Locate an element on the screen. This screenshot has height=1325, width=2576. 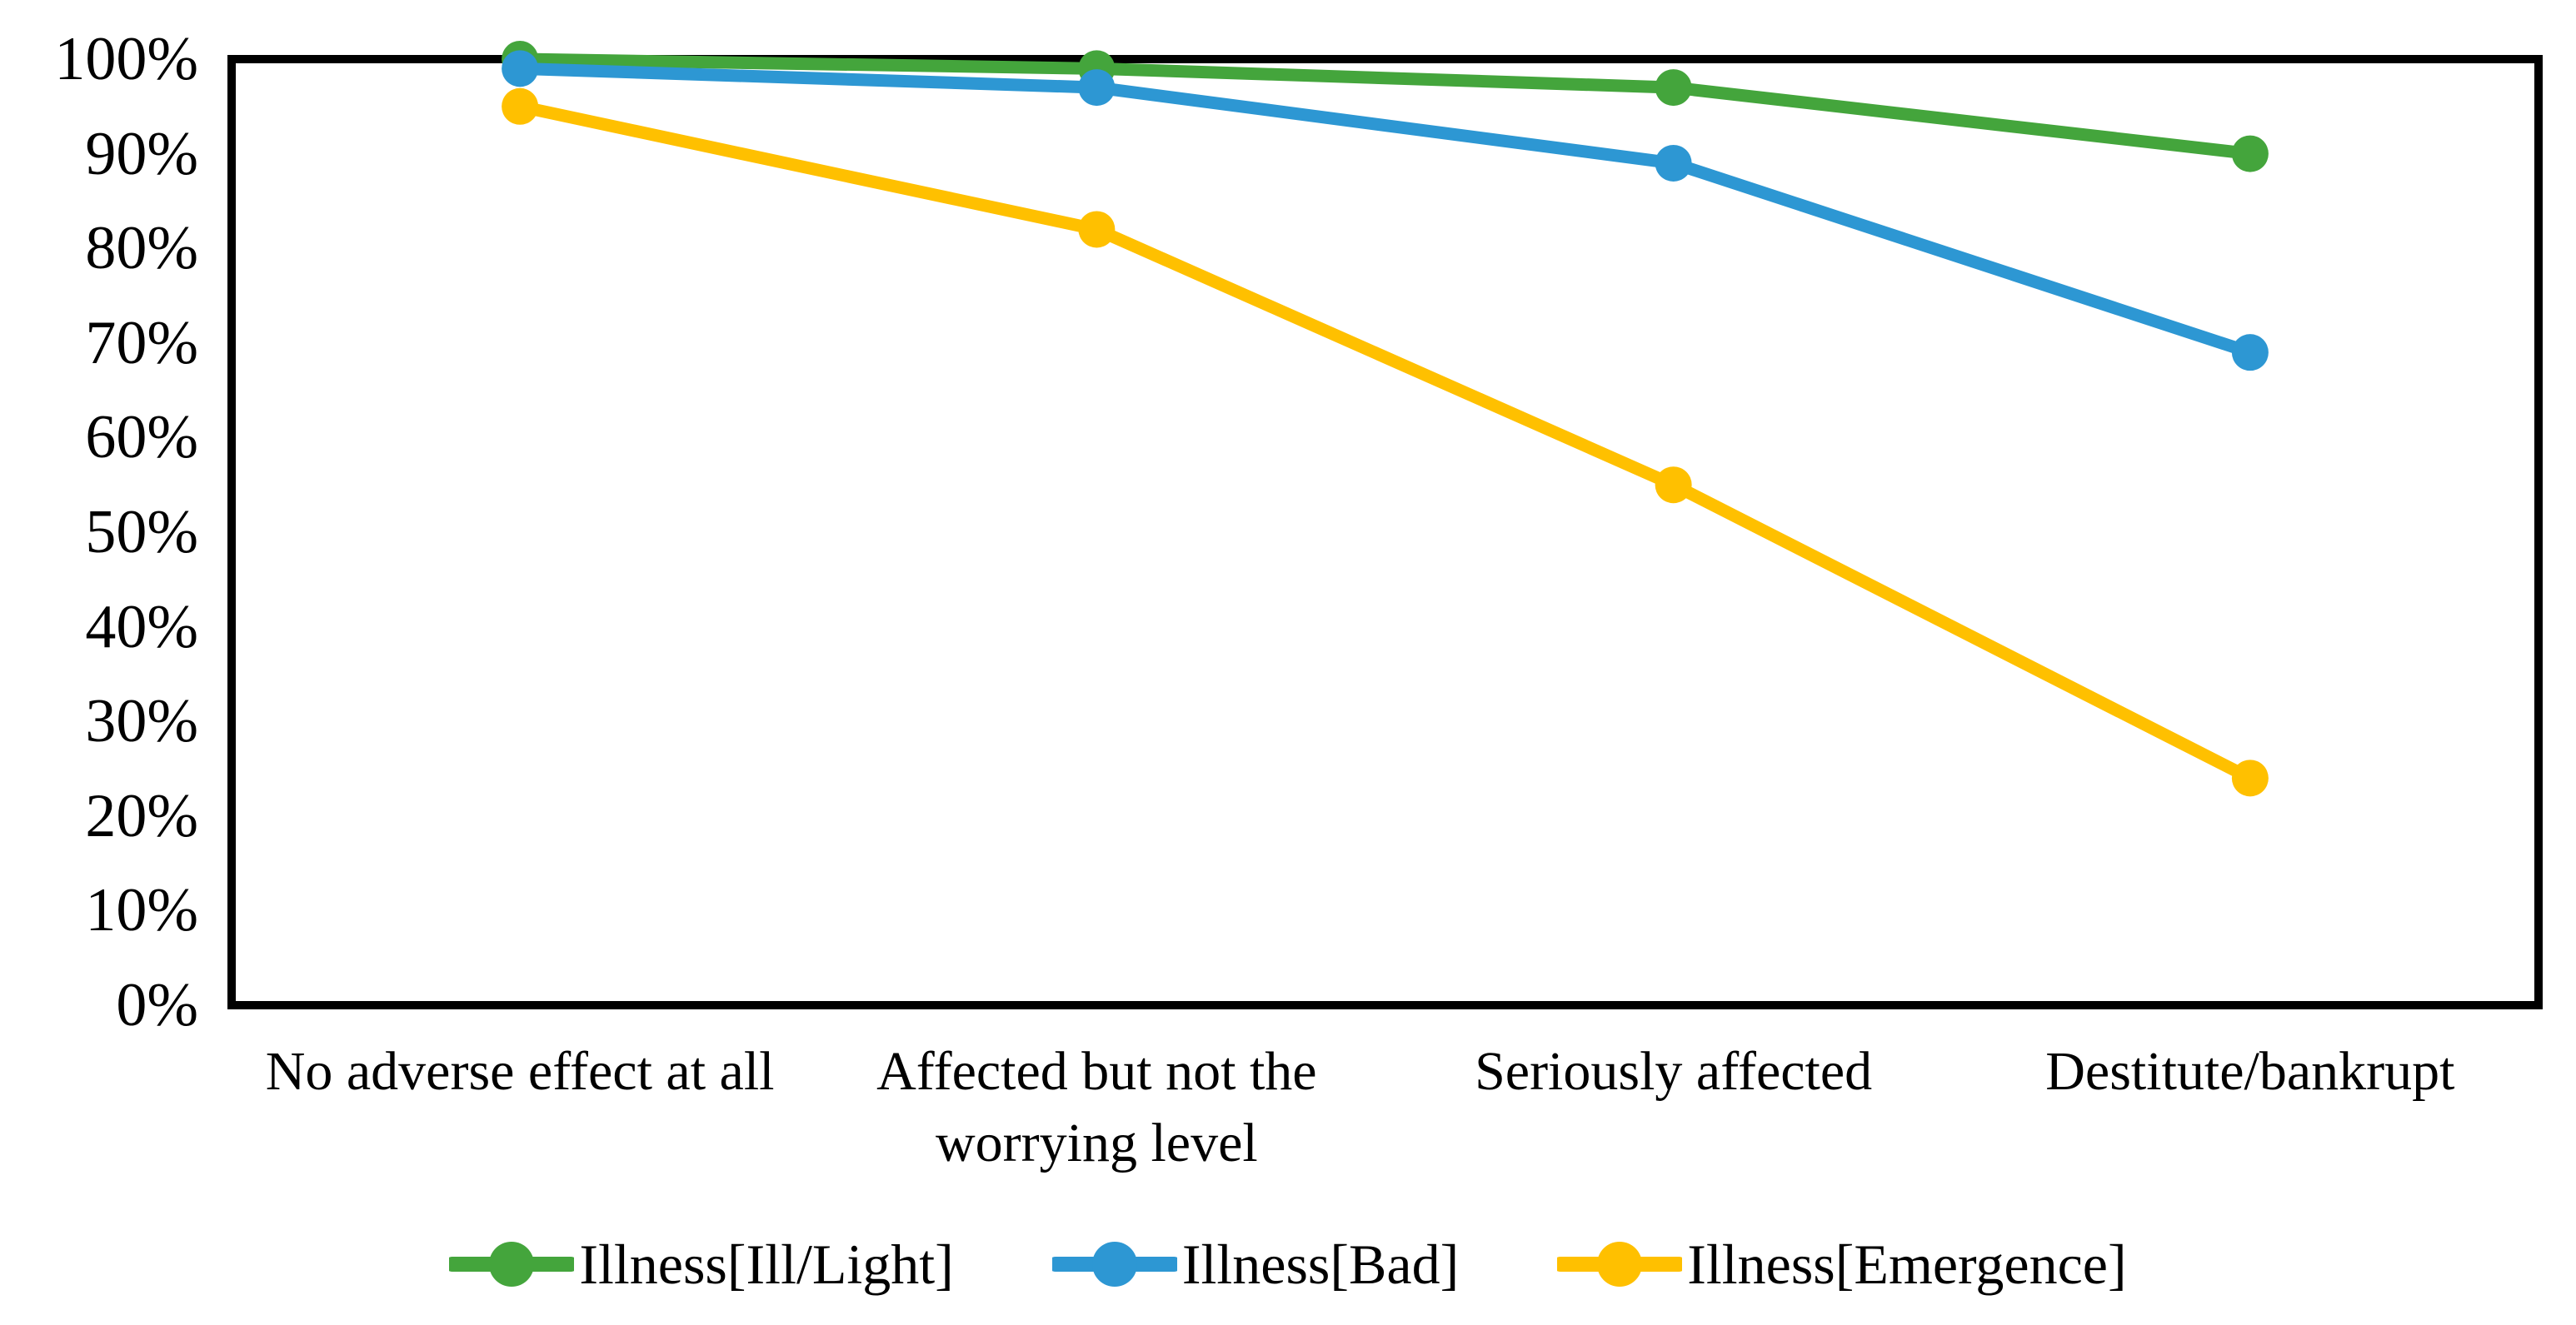
y-tick-label: 90% is located at coordinates (141, 153).